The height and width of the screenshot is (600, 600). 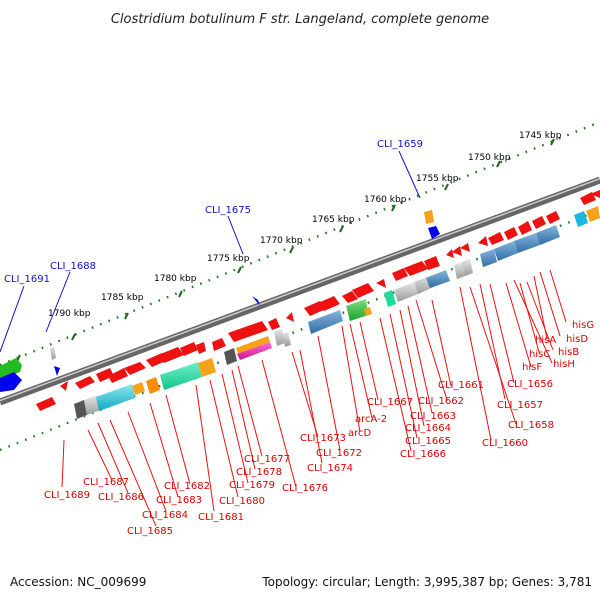 What do you see at coordinates (583, 325) in the screenshot?
I see `gene-label-red: hisG` at bounding box center [583, 325].